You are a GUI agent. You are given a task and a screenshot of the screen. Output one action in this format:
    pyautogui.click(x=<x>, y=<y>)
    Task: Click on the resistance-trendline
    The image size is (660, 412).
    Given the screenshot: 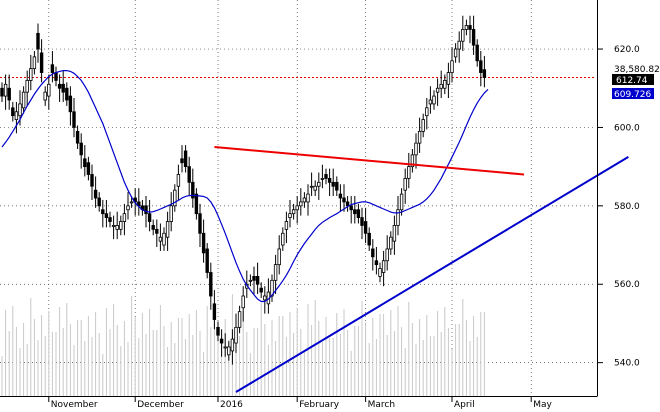 What is the action you would take?
    pyautogui.click(x=369, y=161)
    